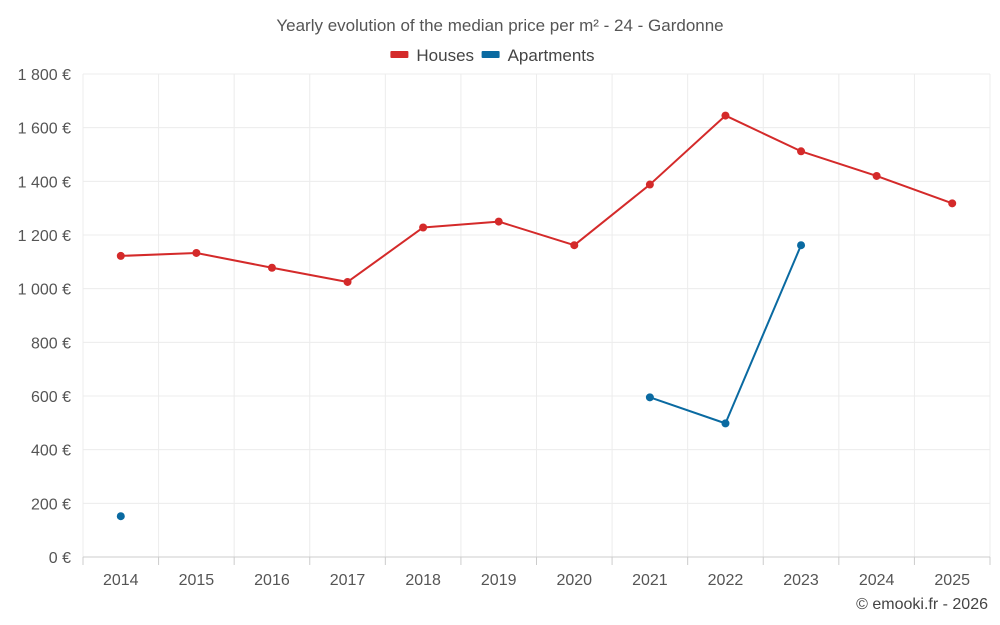 The image size is (1000, 625). Describe the element at coordinates (44, 182) in the screenshot. I see `y-tick-label: 1 400 €` at that location.